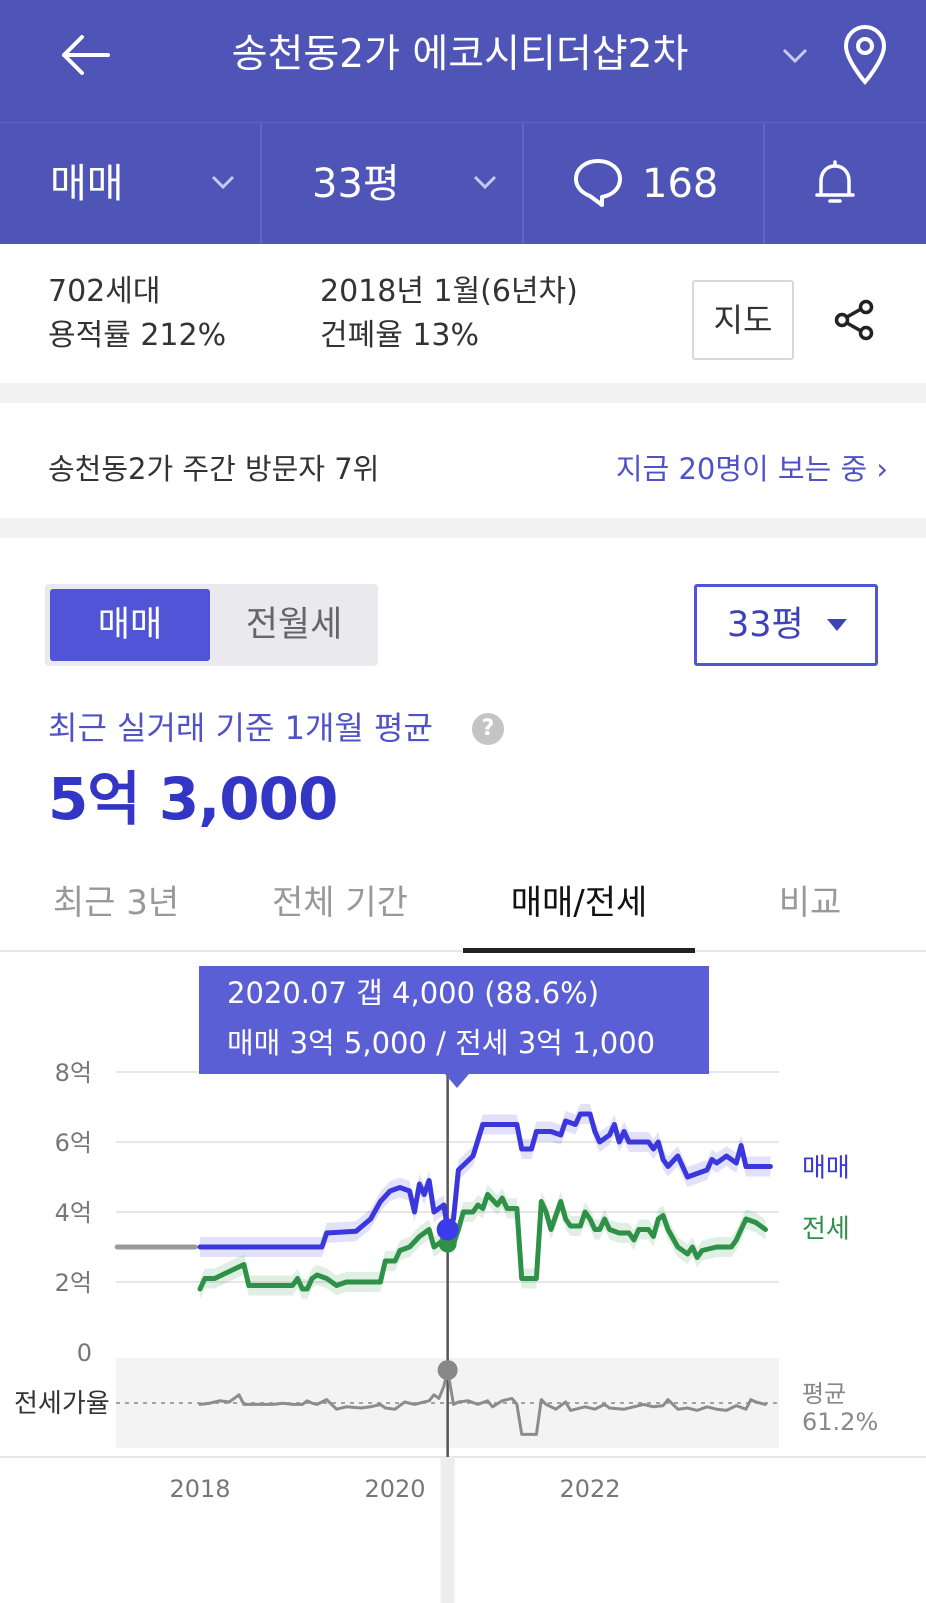  I want to click on comment-count: 168, so click(680, 184).